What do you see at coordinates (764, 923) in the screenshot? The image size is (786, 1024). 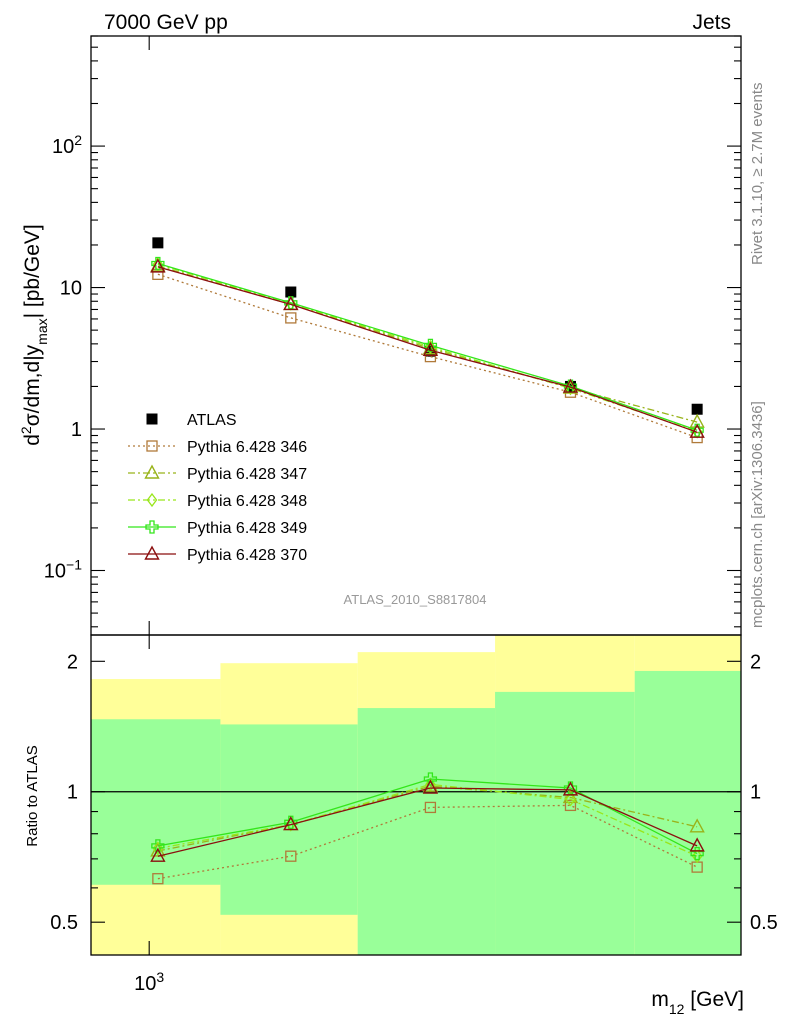 I see `ratio-ytick-label-right-0.5: 0.5` at bounding box center [764, 923].